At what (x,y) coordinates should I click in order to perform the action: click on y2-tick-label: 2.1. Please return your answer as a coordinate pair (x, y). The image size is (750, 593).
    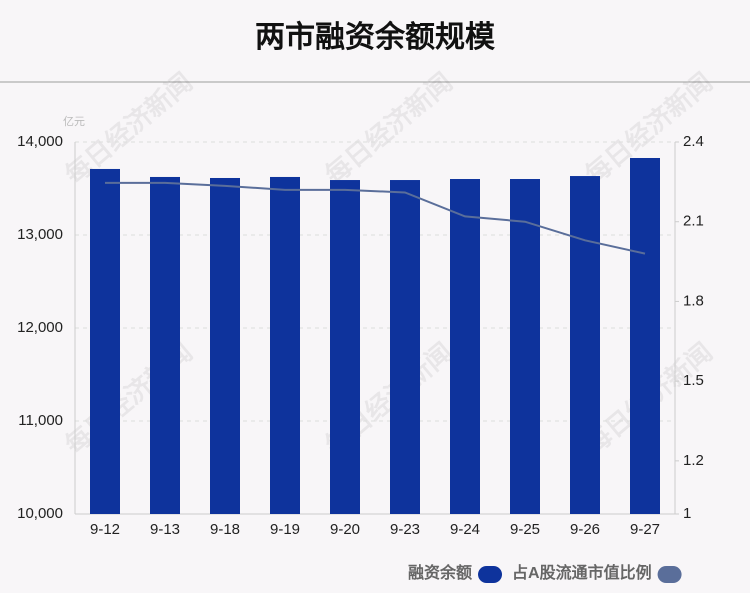
    Looking at the image, I should click on (693, 221).